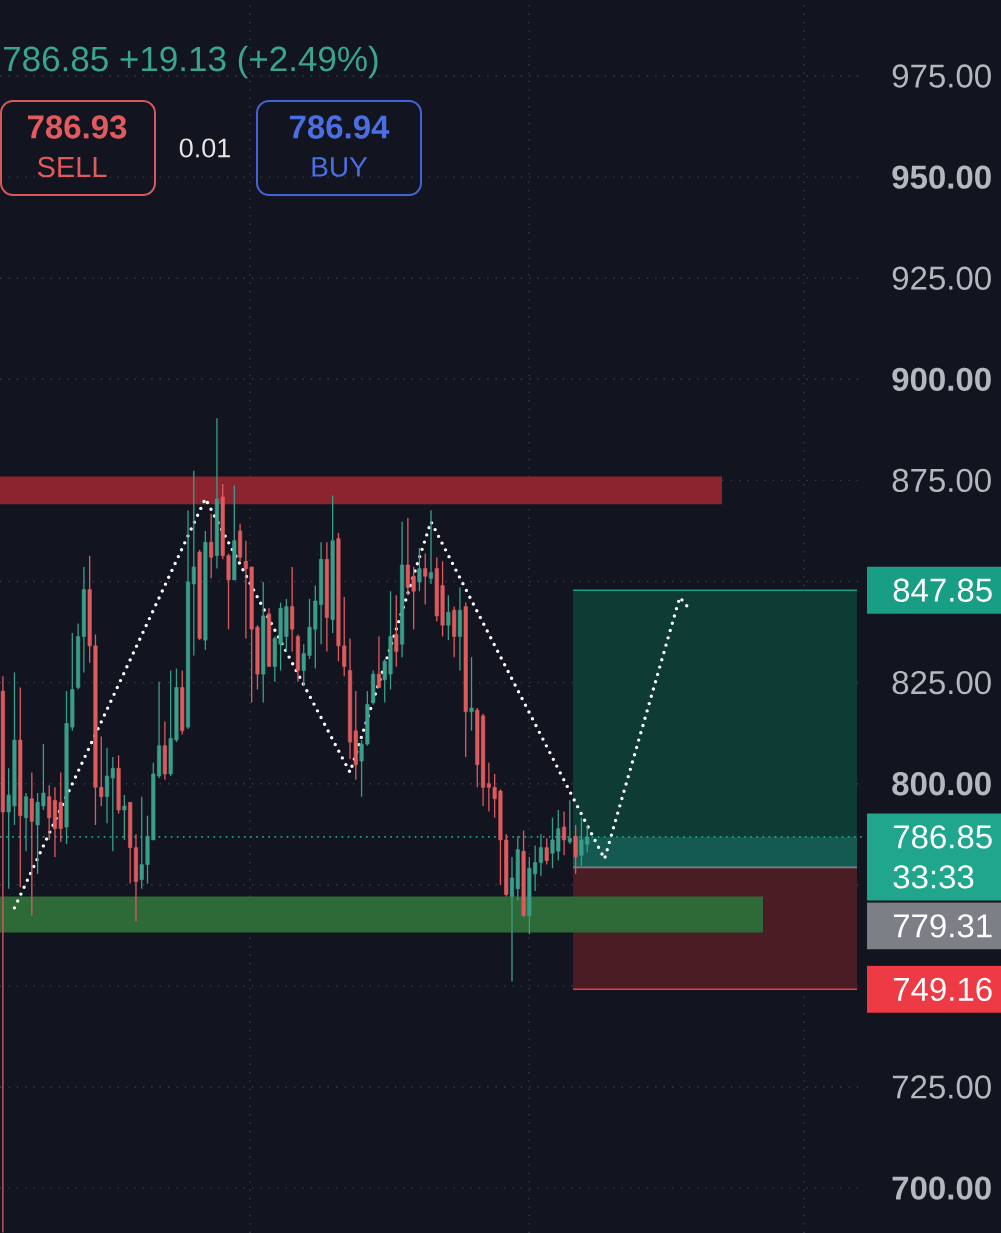  What do you see at coordinates (941, 784) in the screenshot?
I see `y-tick-label: 800.00` at bounding box center [941, 784].